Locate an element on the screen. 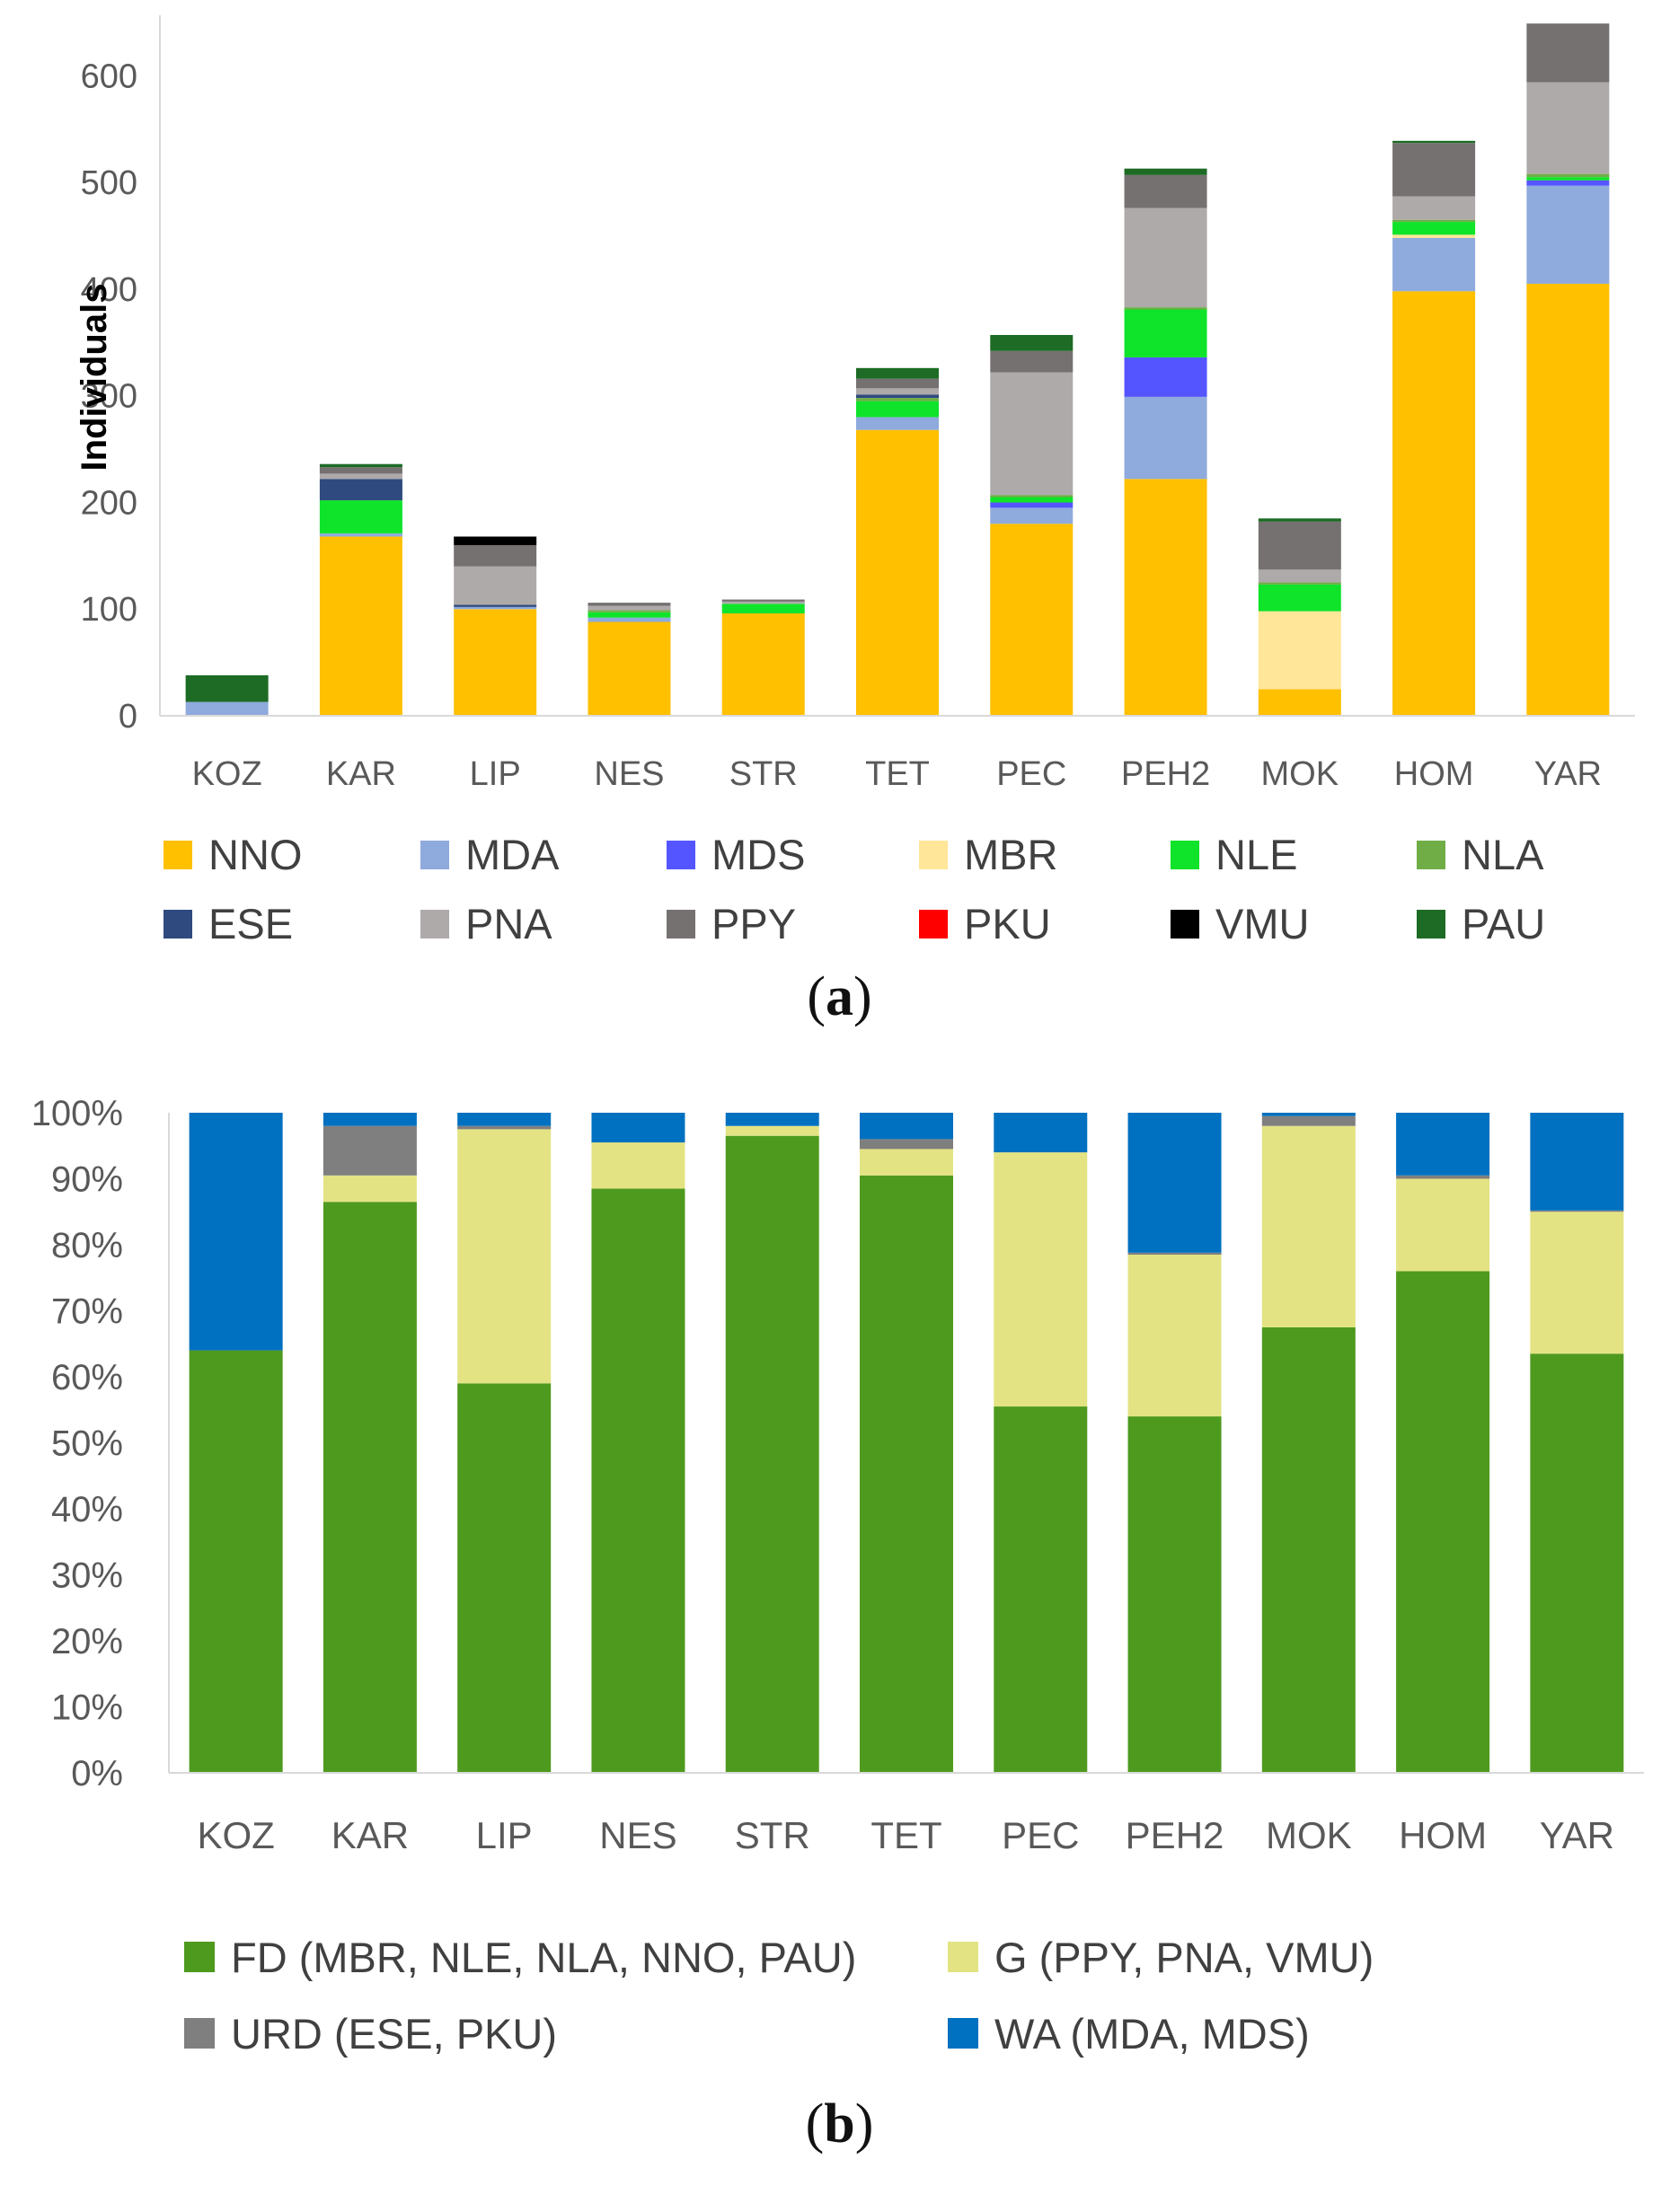 The height and width of the screenshot is (2212, 1679). xtick-b-koz: KOZ is located at coordinates (235, 1835).